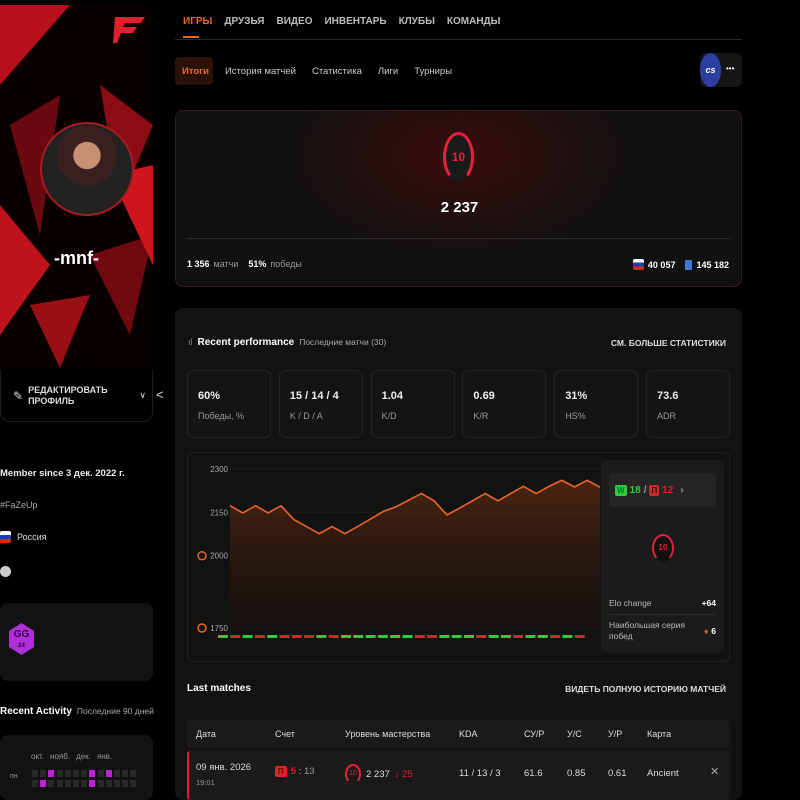  Describe the element at coordinates (295, 771) in the screenshot. I see `score: П 5 : 13` at that location.